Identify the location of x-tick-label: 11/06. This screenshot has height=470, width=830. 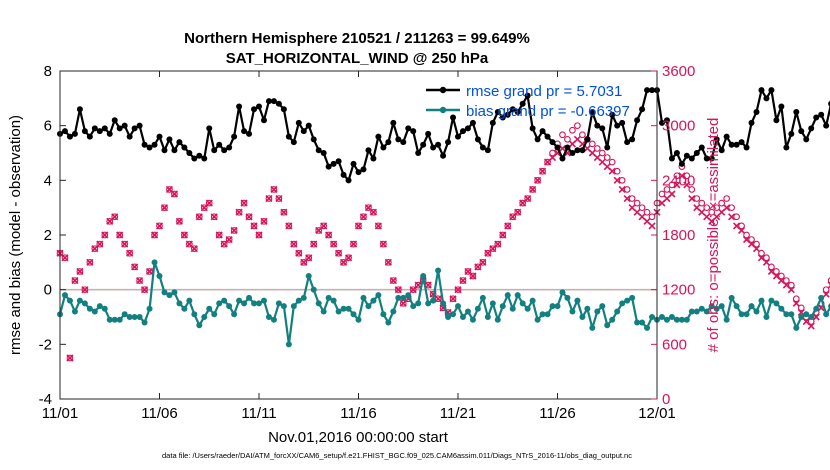
(159, 413).